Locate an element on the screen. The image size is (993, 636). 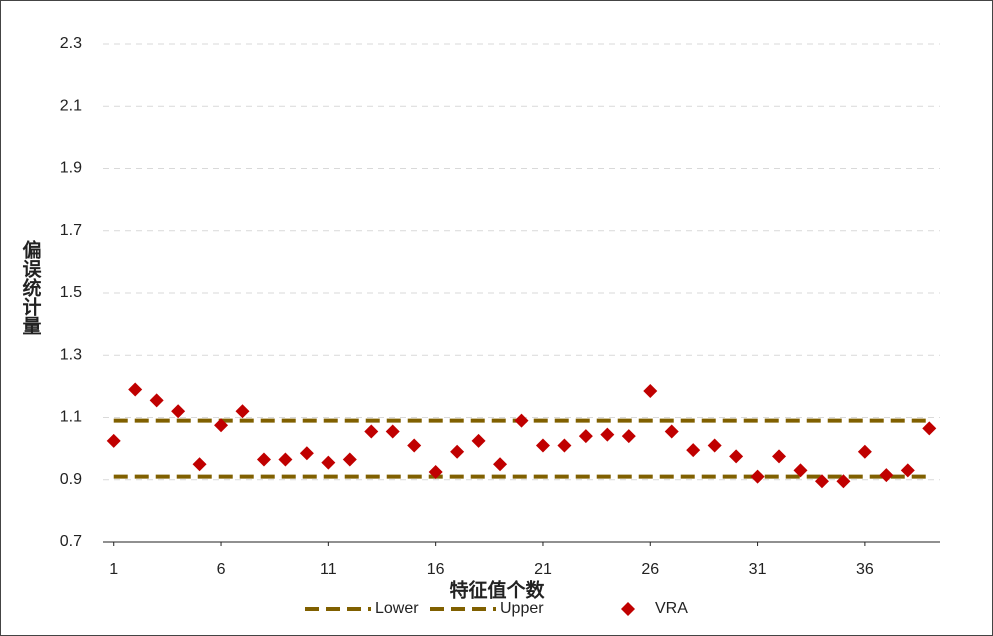
x-tick-label: 21 is located at coordinates (543, 569).